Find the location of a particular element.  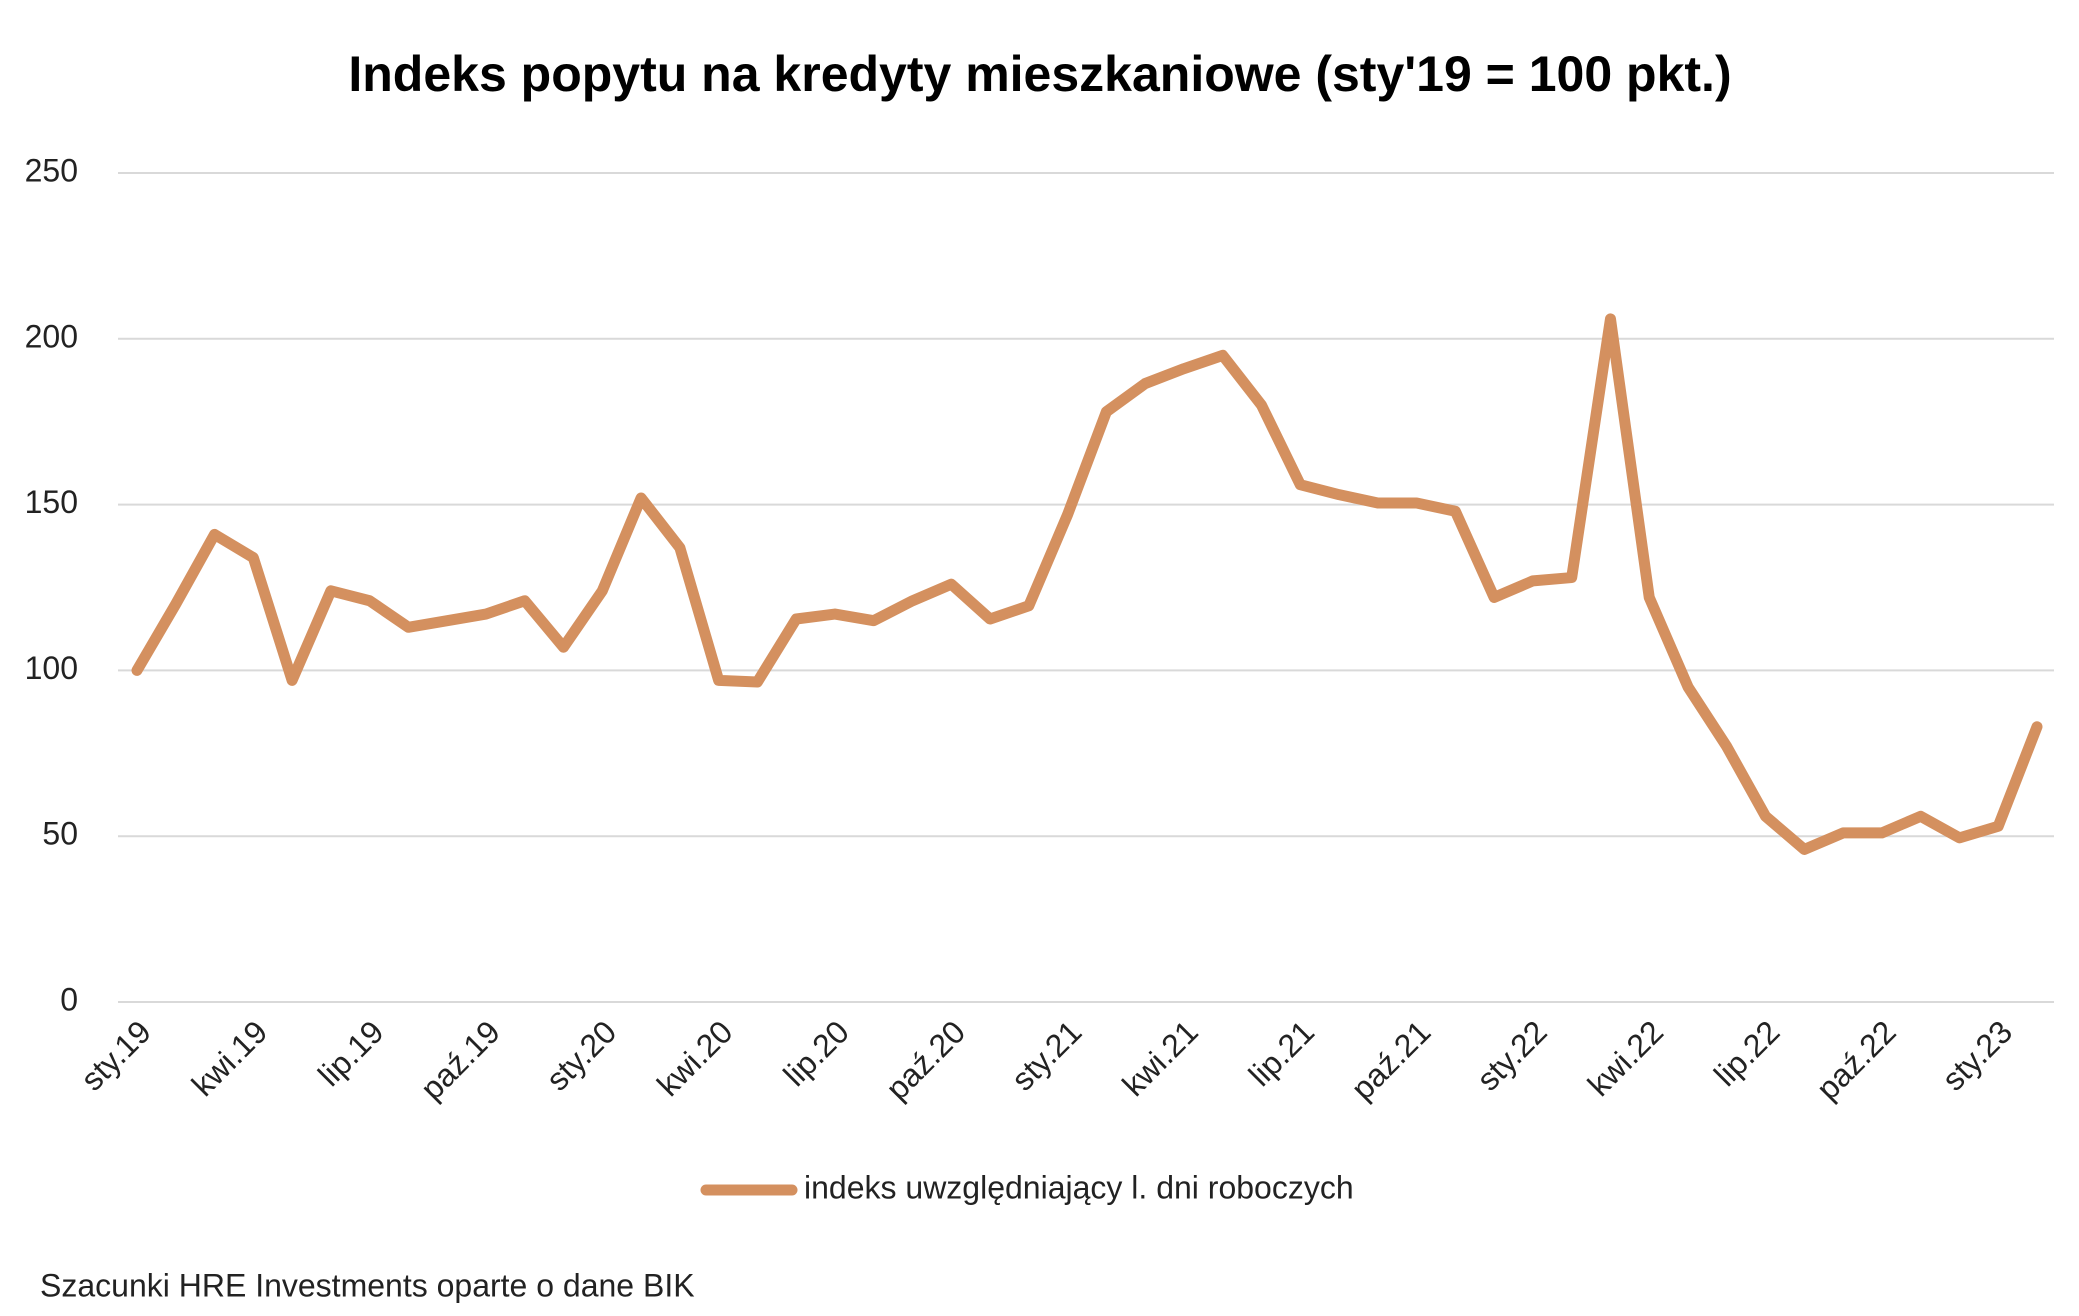

x-tick-label: kwi.22 is located at coordinates (1626, 1058).